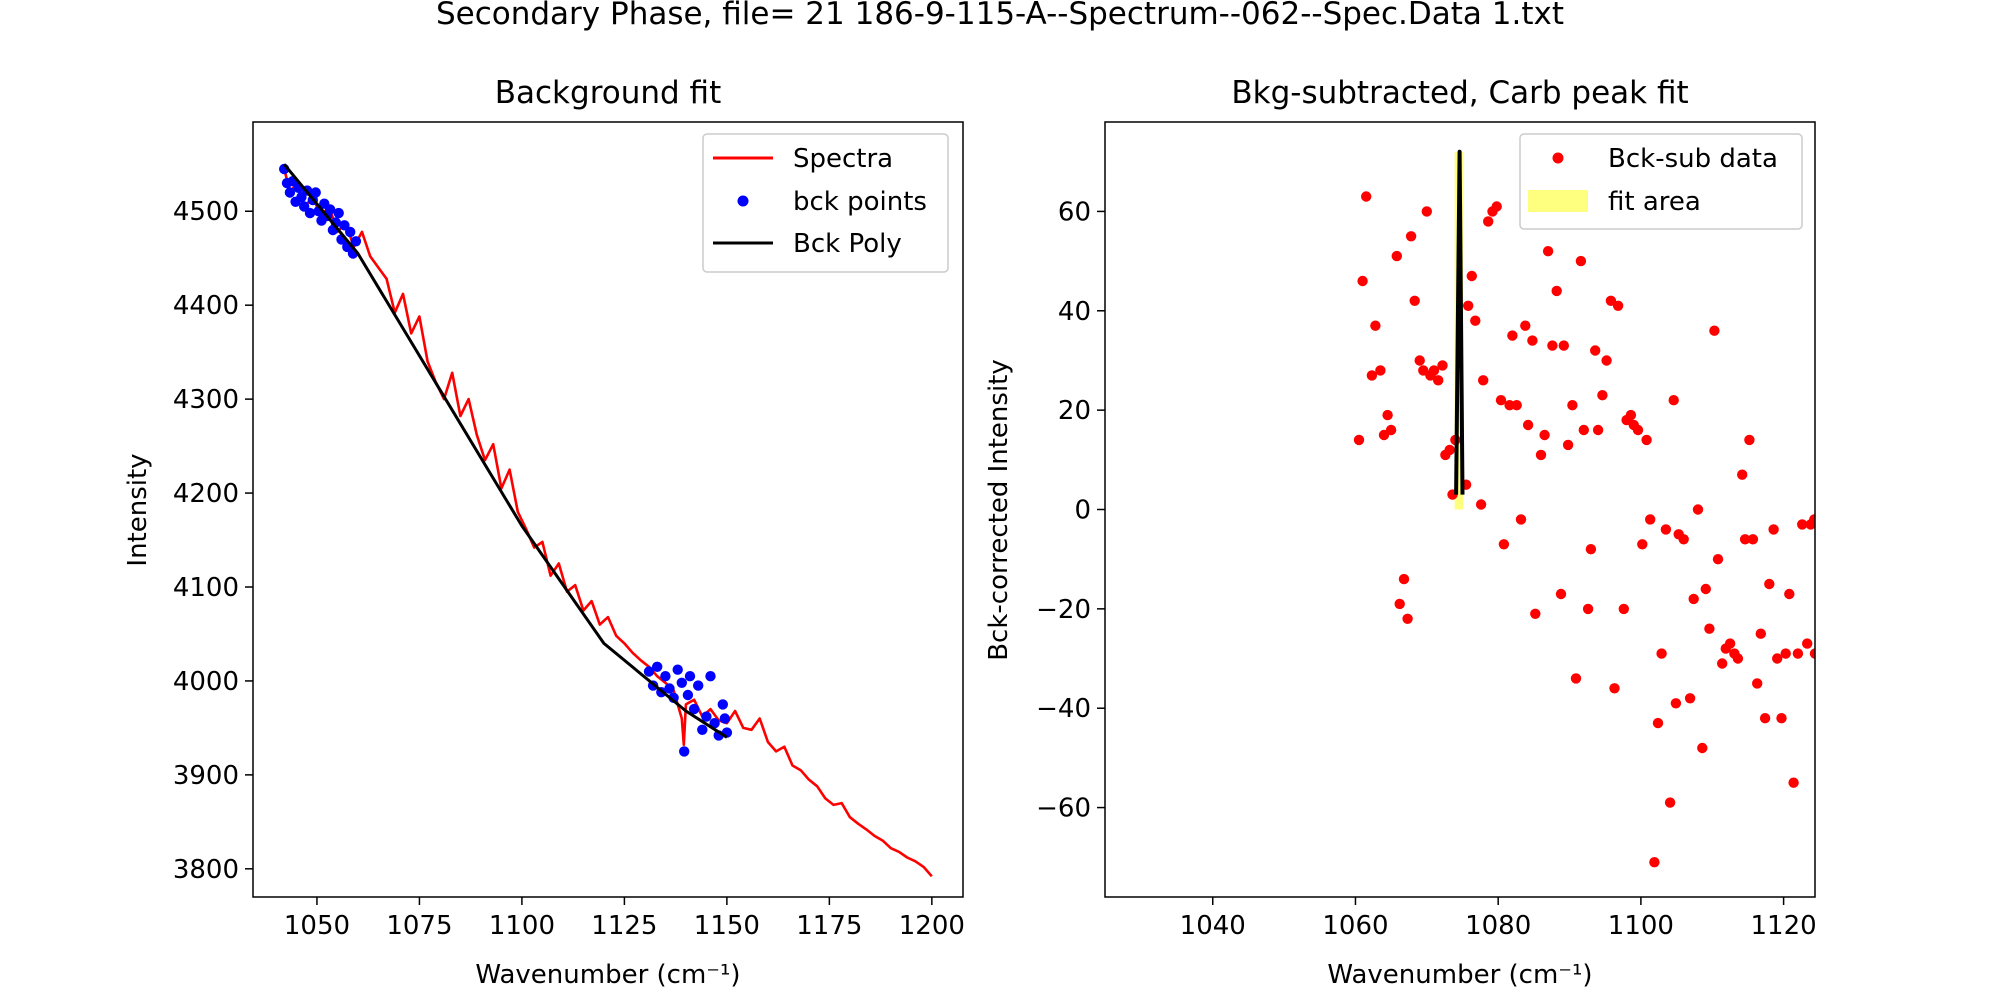  What do you see at coordinates (1558, 158) in the screenshot?
I see `legend-bck-sub-swatch` at bounding box center [1558, 158].